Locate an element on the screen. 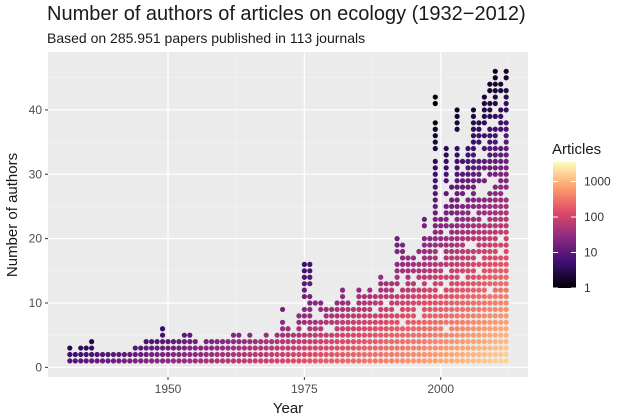 The width and height of the screenshot is (631, 420). legend: Articles 1 10 100 1000 is located at coordinates (581, 218).